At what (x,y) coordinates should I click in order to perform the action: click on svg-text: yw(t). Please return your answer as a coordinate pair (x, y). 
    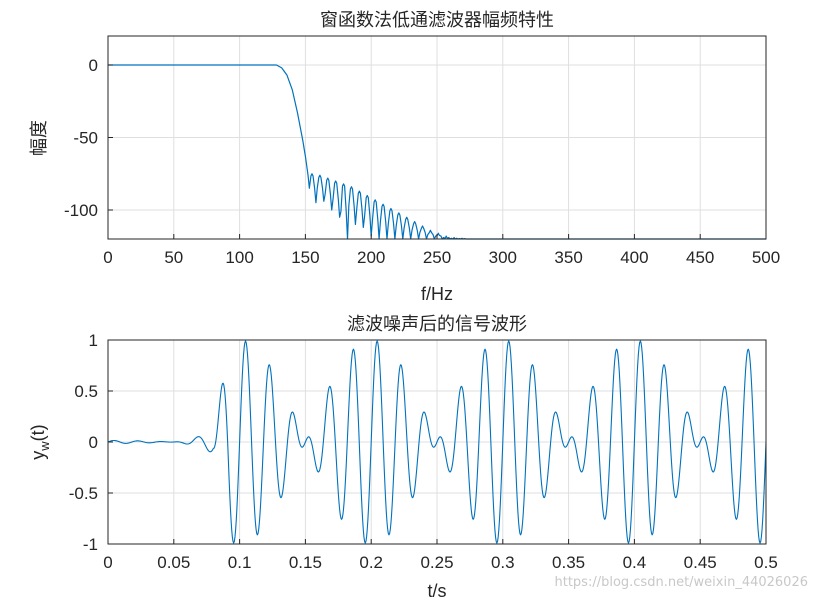
    Looking at the image, I should click on (40, 441).